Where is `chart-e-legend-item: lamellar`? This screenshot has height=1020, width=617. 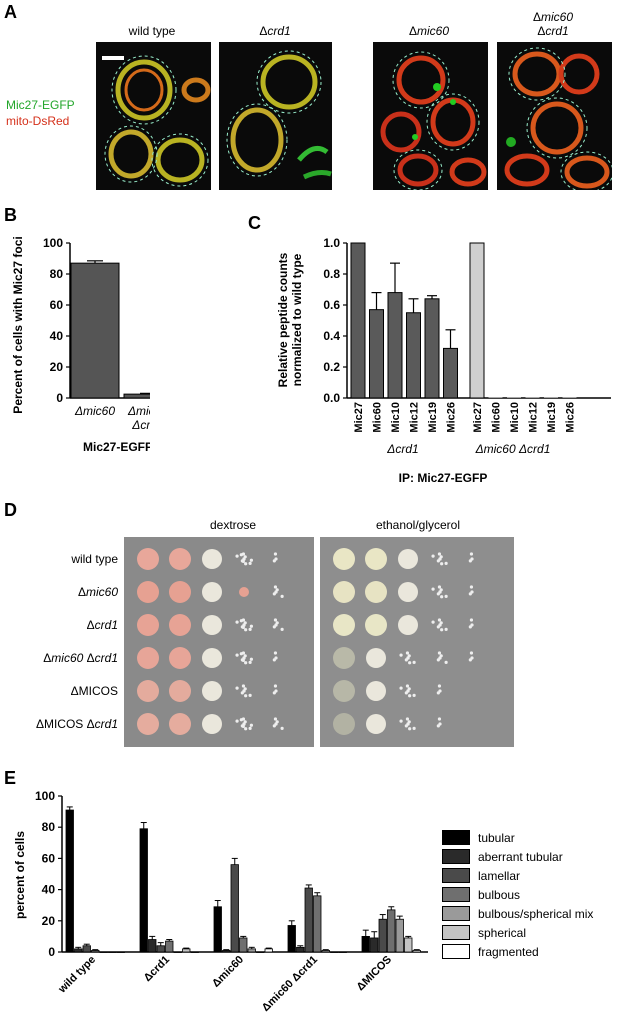
chart-e-legend-item: lamellar is located at coordinates (529, 875).